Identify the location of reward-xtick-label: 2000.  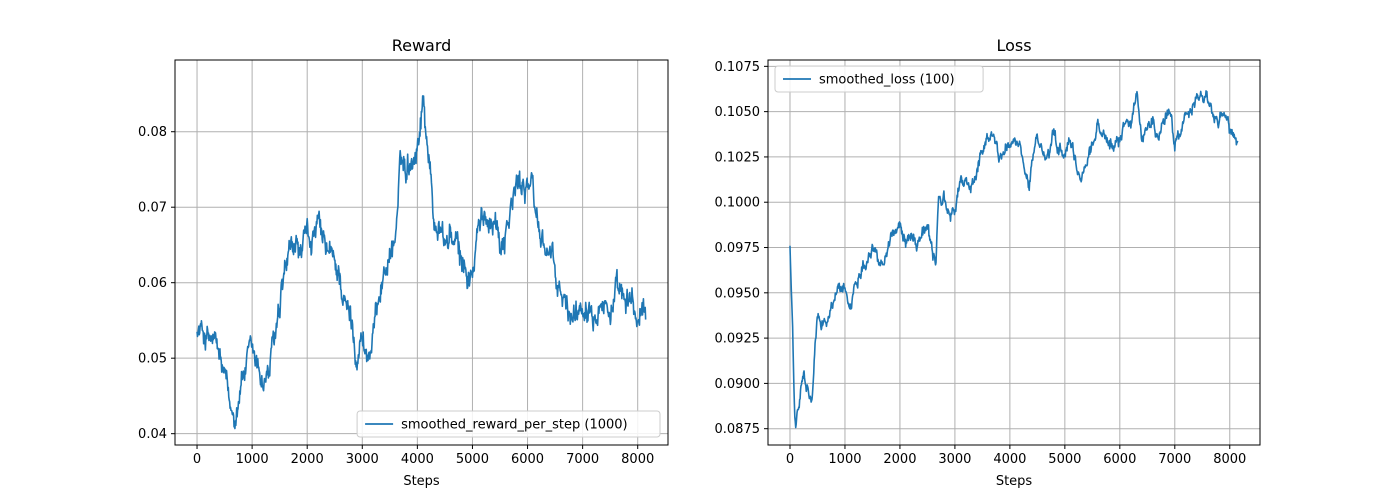
(307, 459).